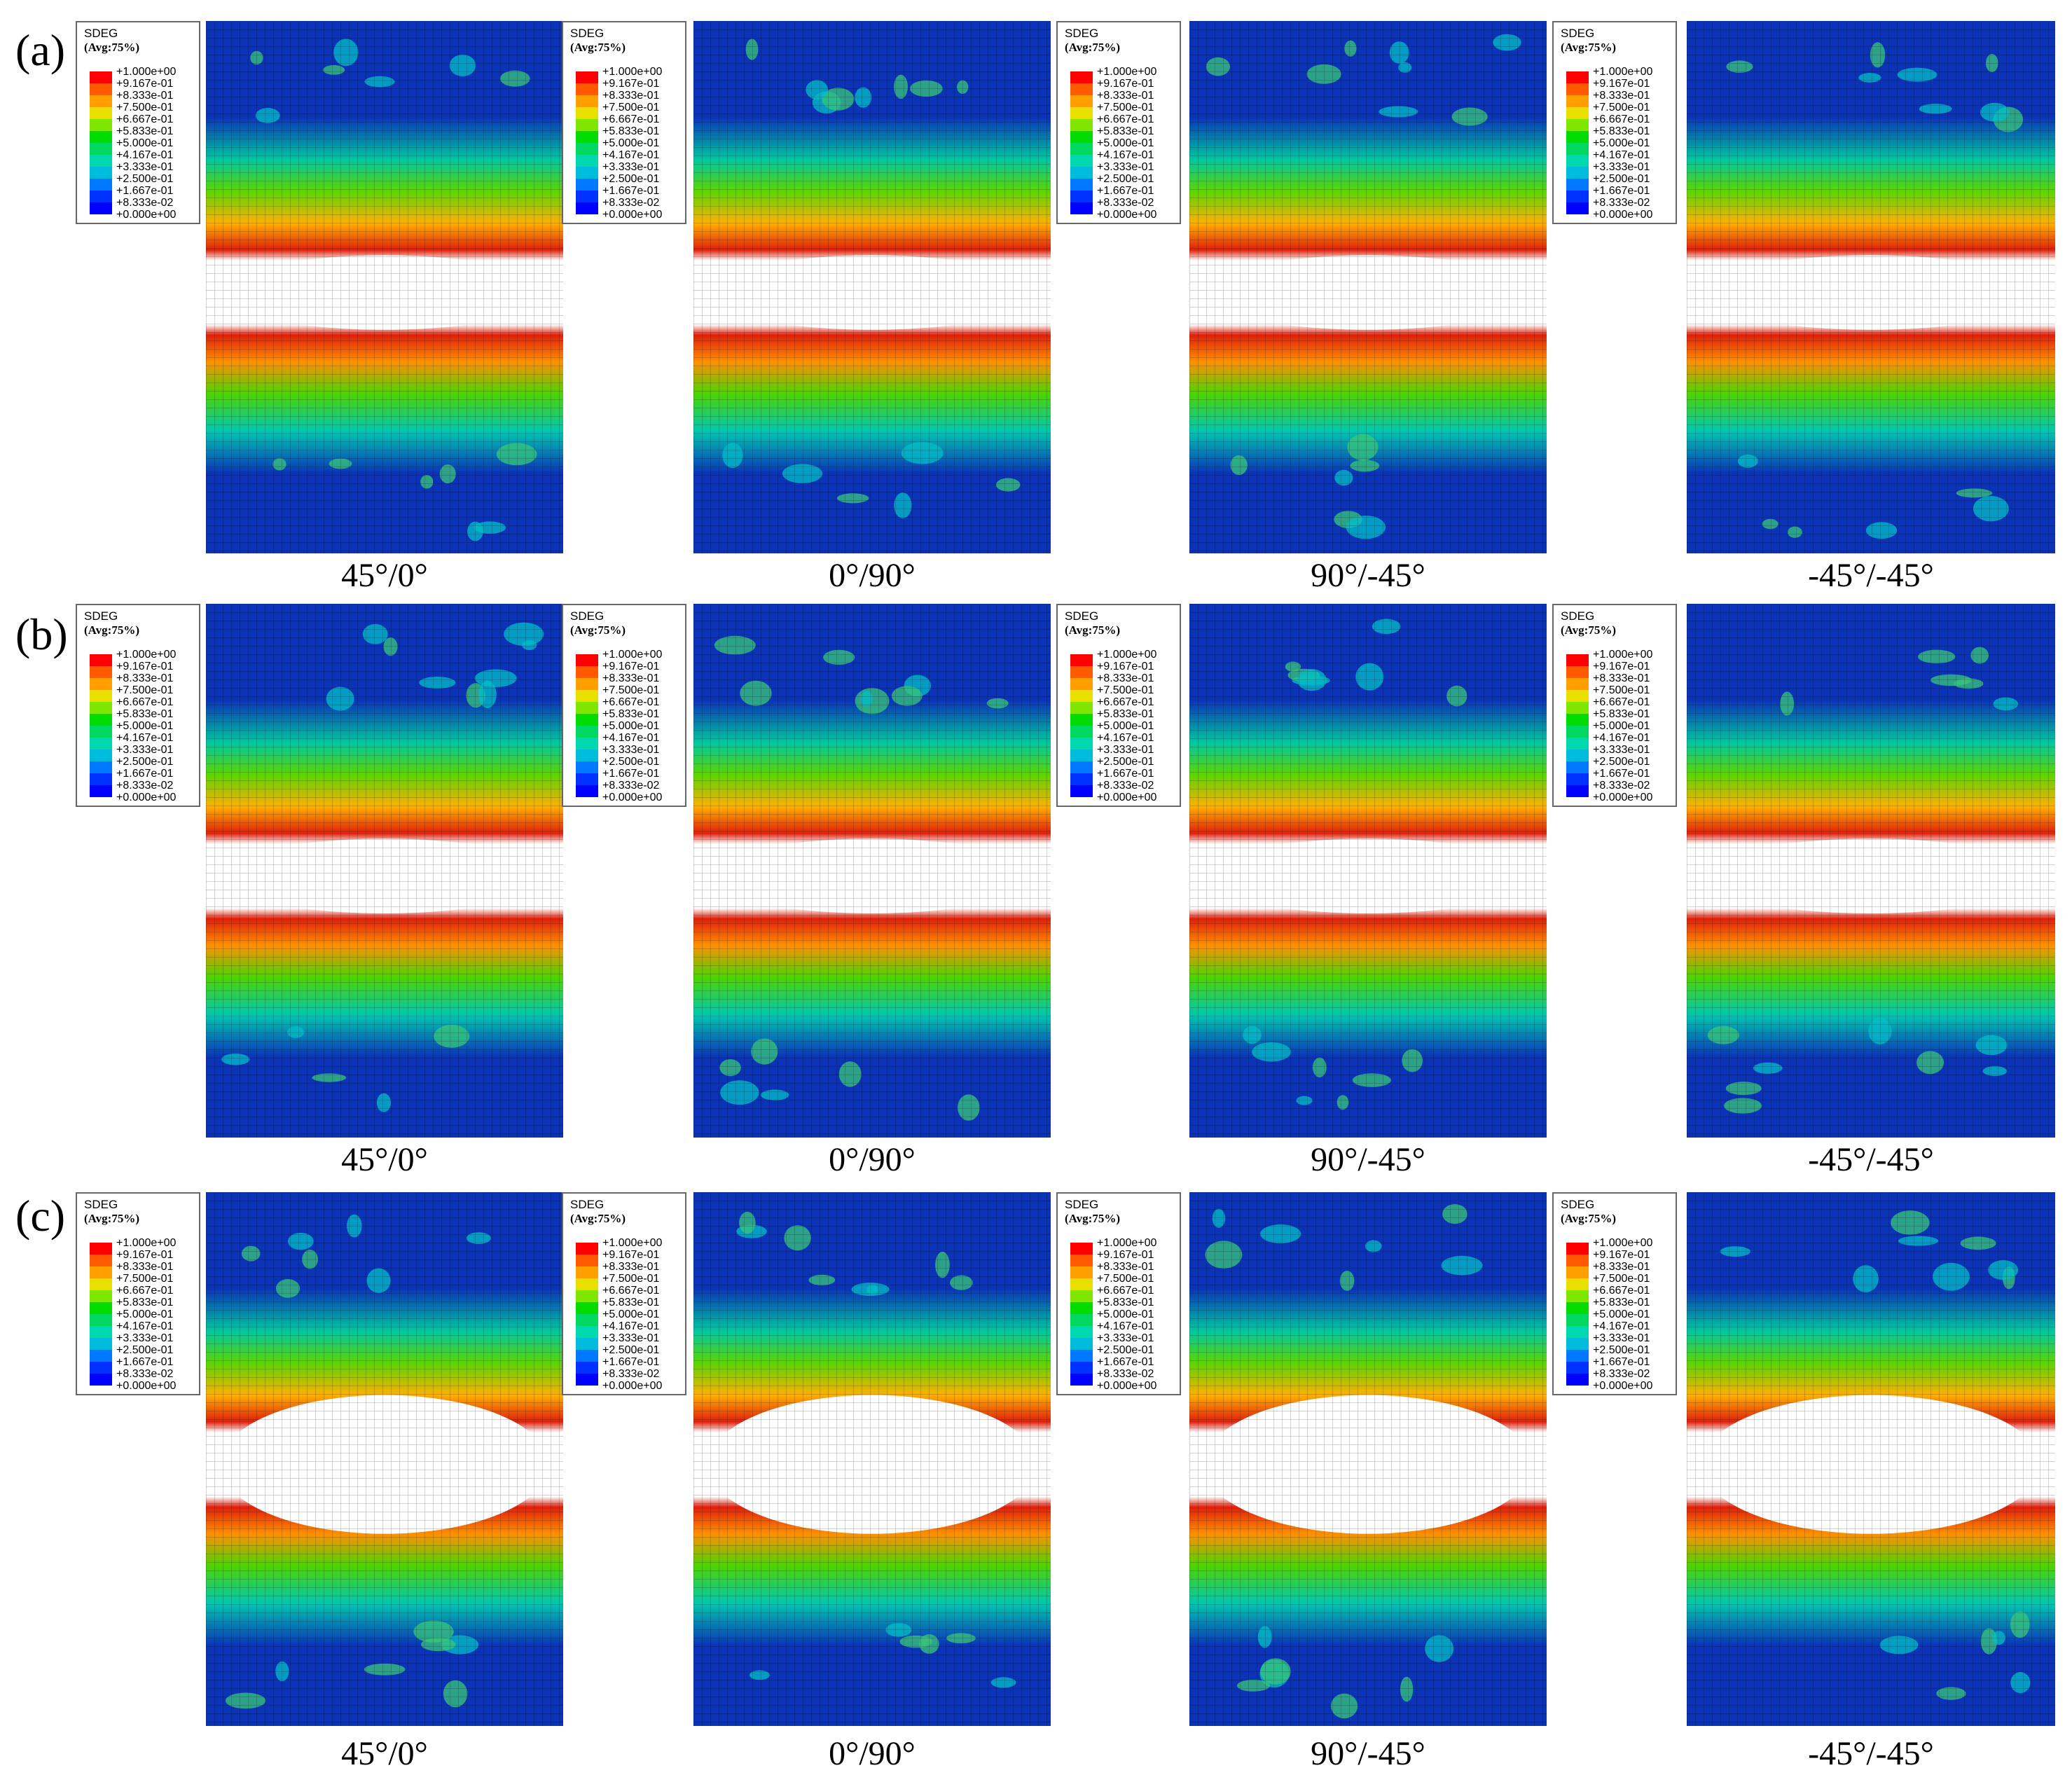  What do you see at coordinates (1368, 1159) in the screenshot?
I see `ply-angle-label: 90°/-45°` at bounding box center [1368, 1159].